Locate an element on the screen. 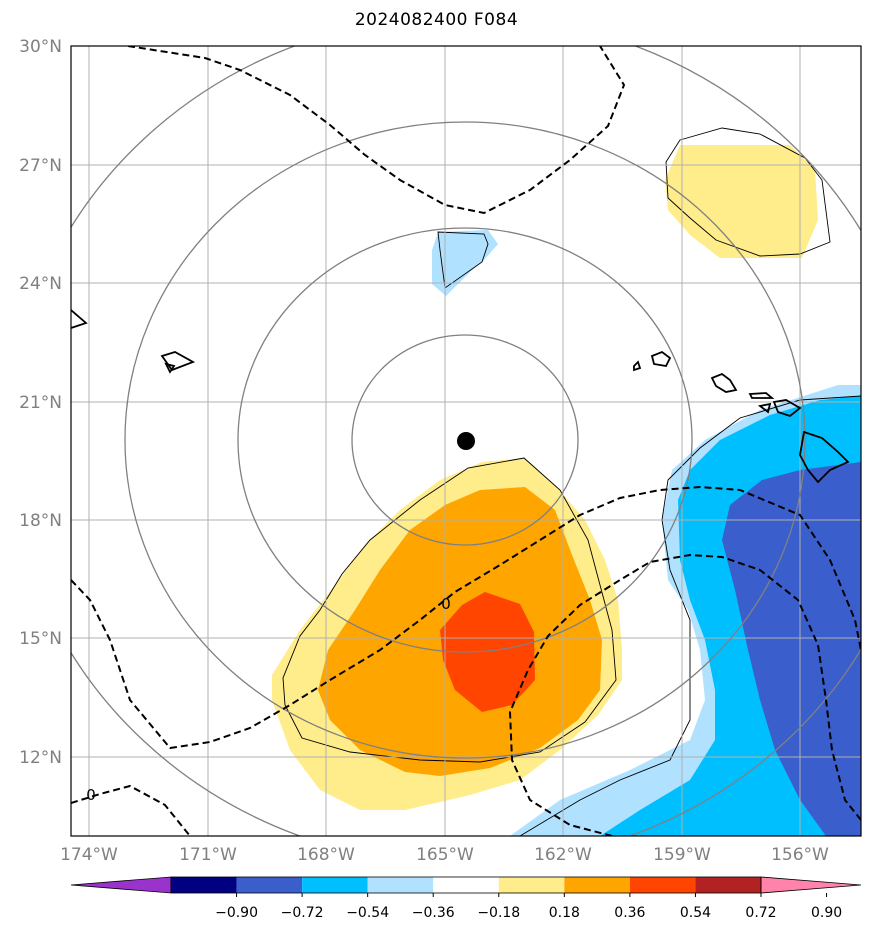 This screenshot has height=933, width=873. colorbar-frame is located at coordinates (466, 885).